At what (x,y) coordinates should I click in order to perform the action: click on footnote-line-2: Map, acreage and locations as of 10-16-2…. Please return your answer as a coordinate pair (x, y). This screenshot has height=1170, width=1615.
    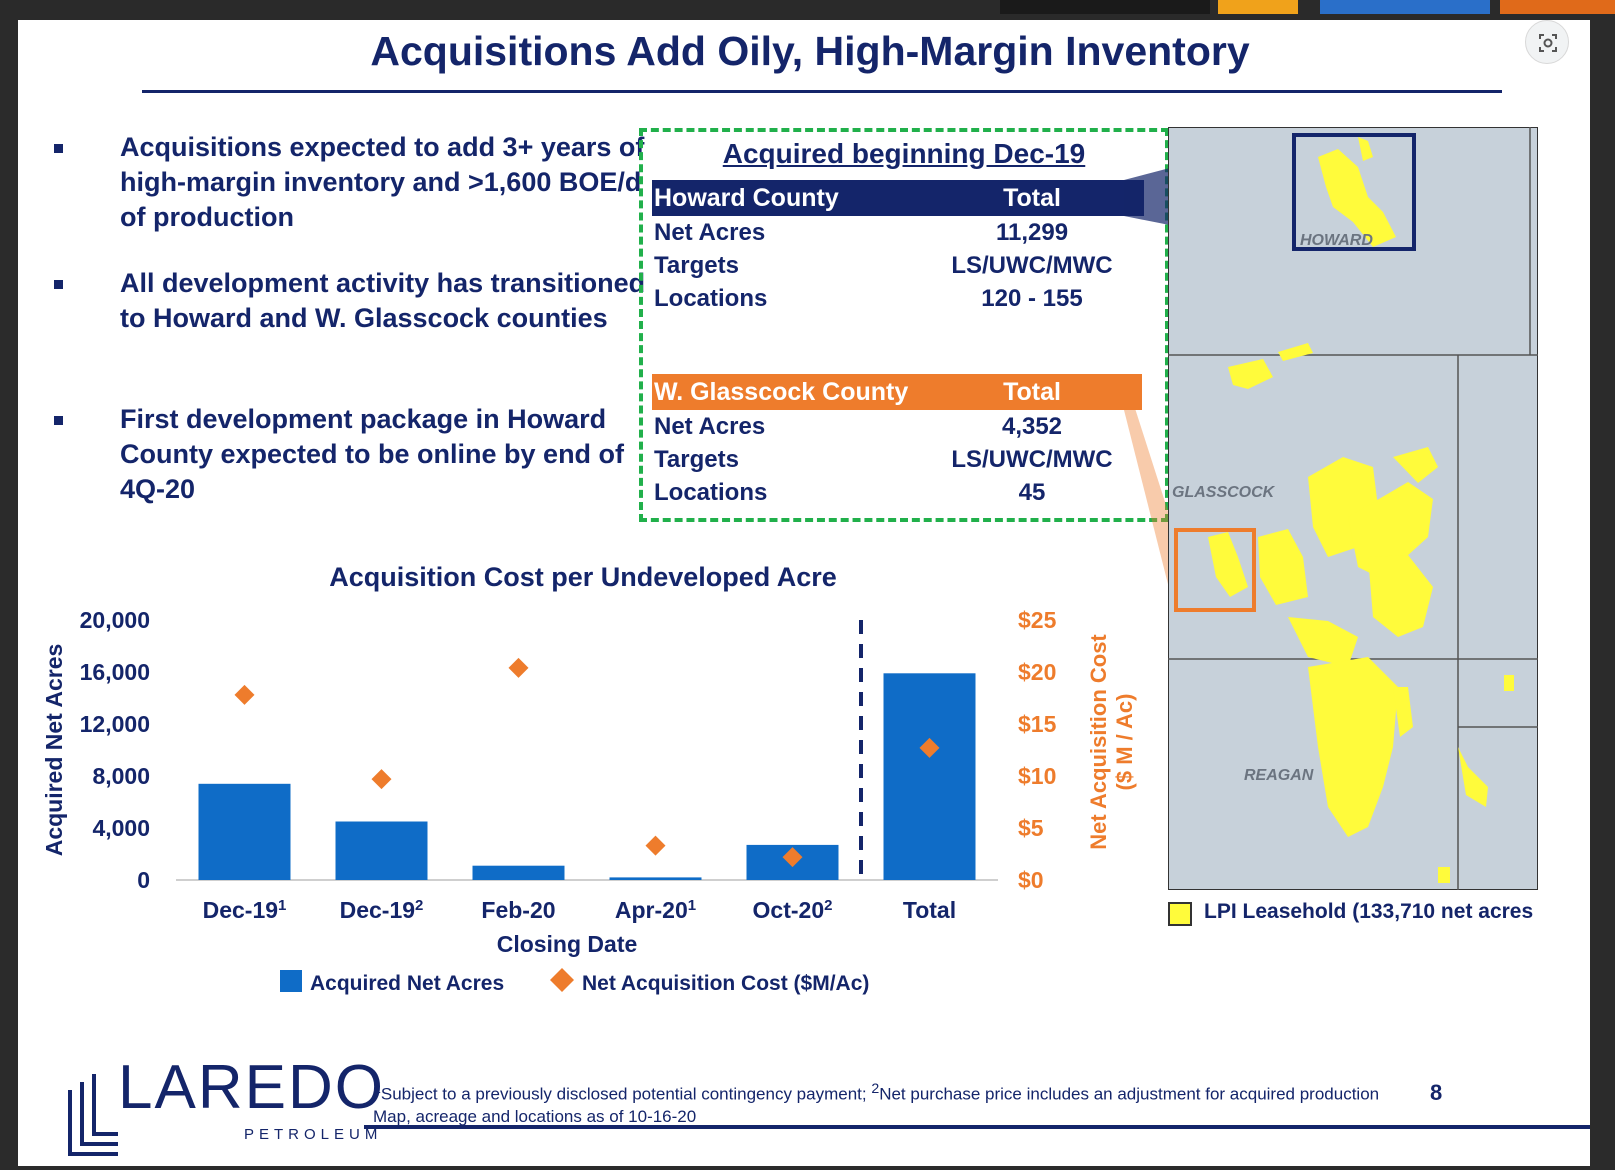
    Looking at the image, I should click on (535, 1116).